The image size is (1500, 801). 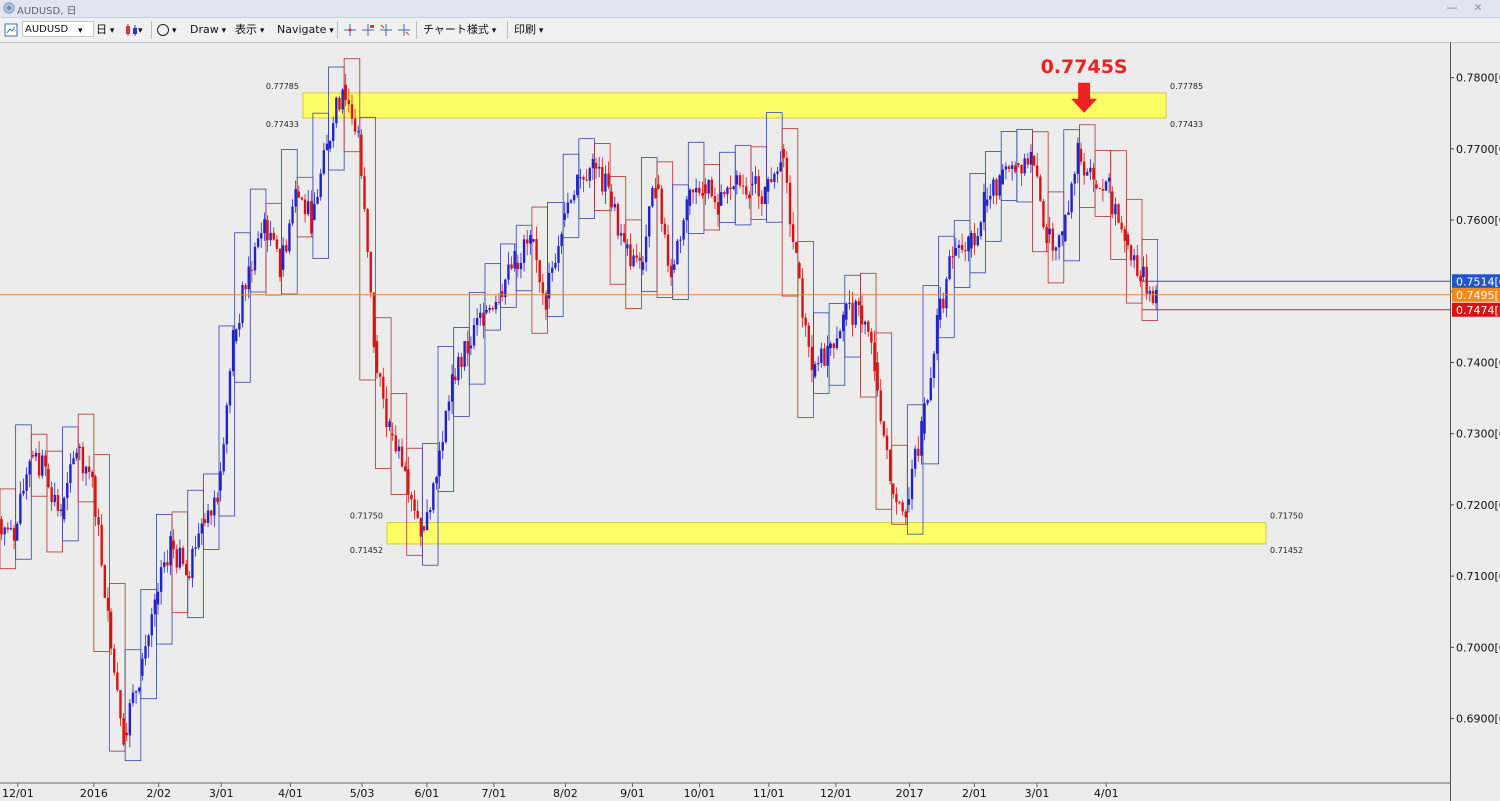 I want to click on x-tick-label: 5/03, so click(x=362, y=793).